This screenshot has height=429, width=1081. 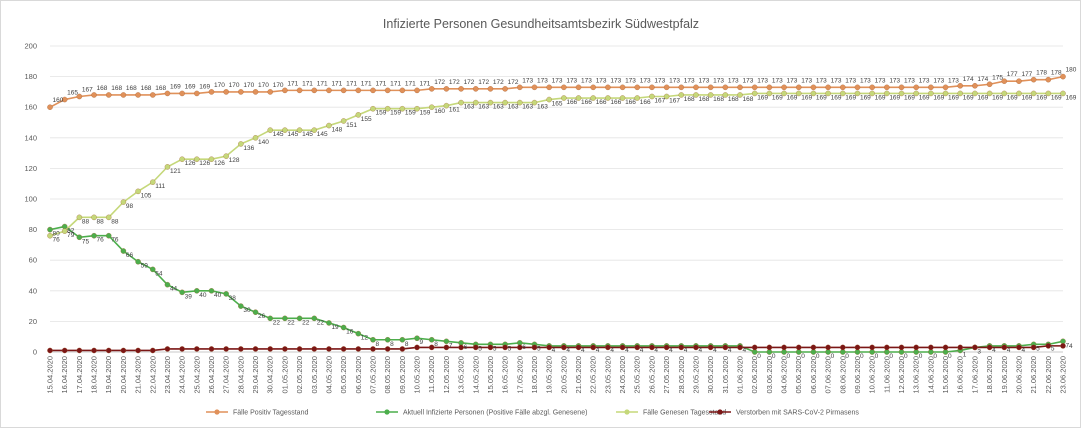 What do you see at coordinates (30, 107) in the screenshot?
I see `y-tick-label: 160` at bounding box center [30, 107].